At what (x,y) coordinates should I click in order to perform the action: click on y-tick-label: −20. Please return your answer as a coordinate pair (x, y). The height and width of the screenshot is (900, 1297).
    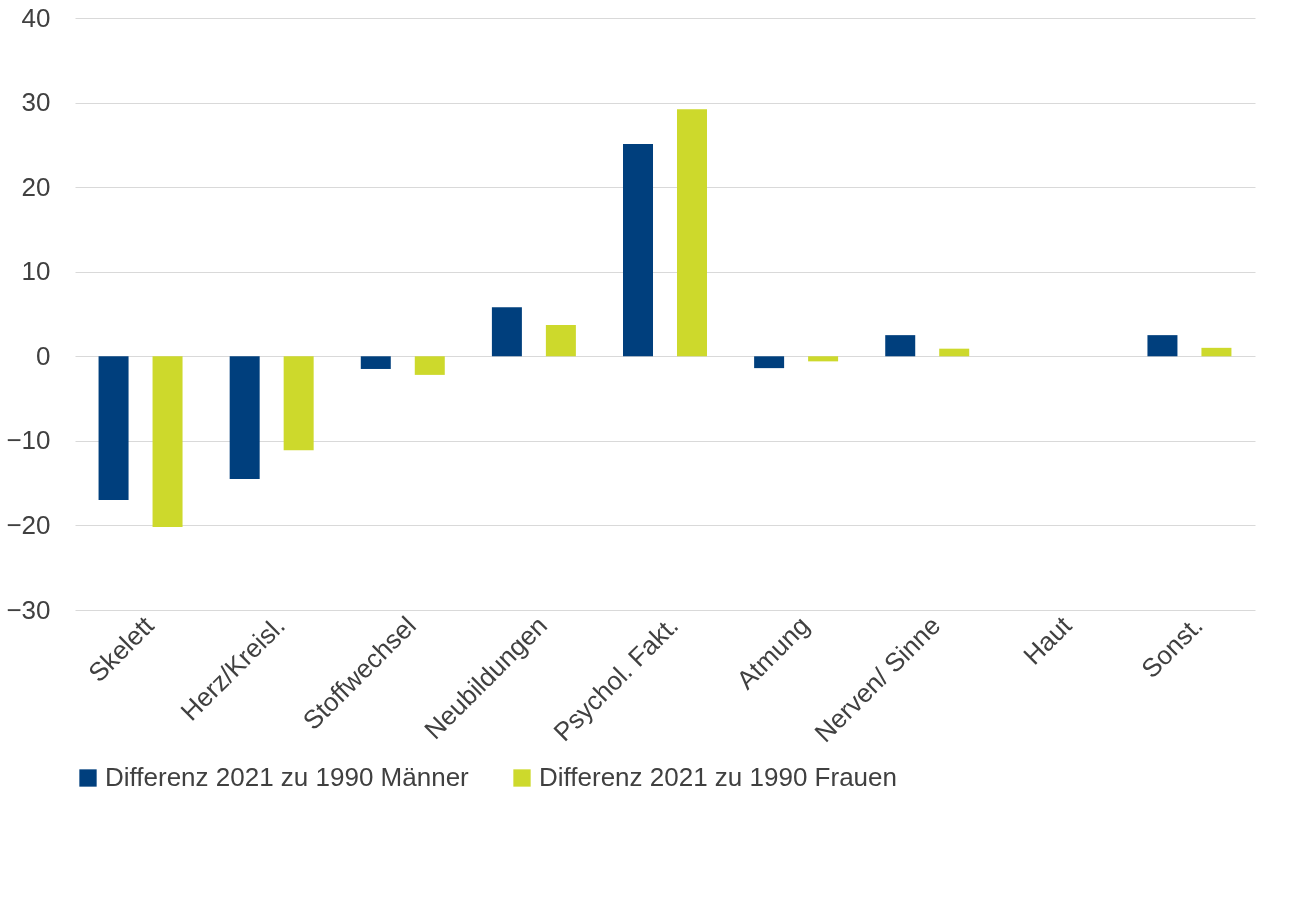
    Looking at the image, I should click on (28, 524).